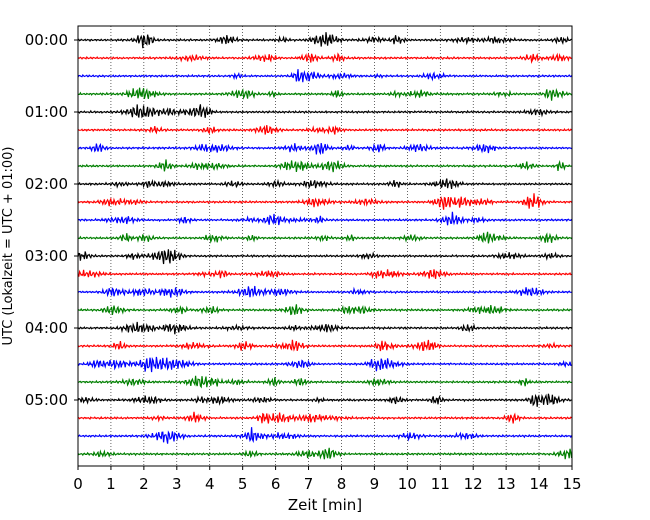 This screenshot has height=520, width=650. What do you see at coordinates (51, 220) in the screenshot?
I see `y-axis-ticks: 00:00 01:00 02:00 03:00 04:00 05:00` at bounding box center [51, 220].